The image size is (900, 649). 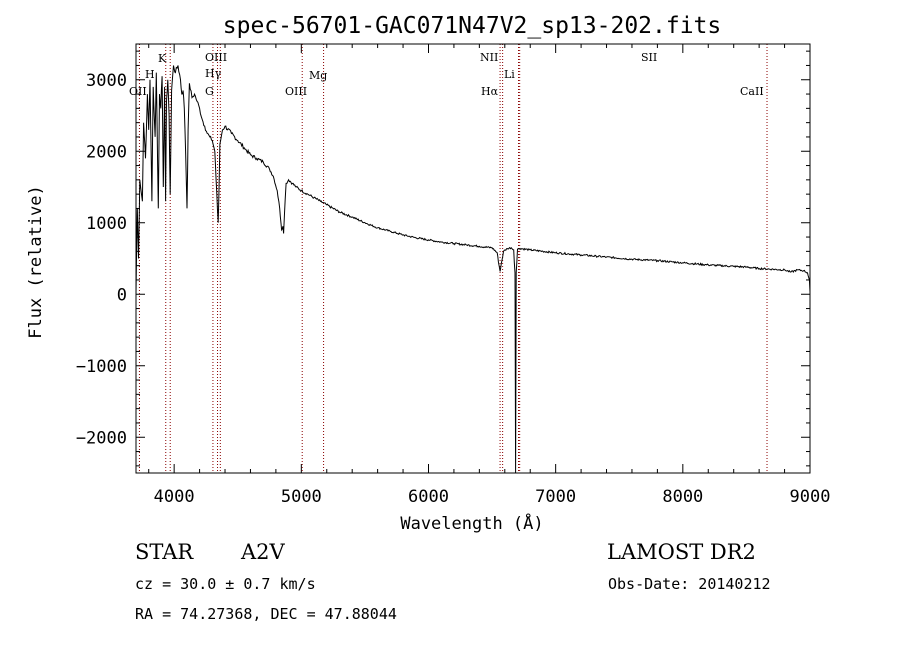 What do you see at coordinates (649, 57) in the screenshot?
I see `line-label-sii: SII` at bounding box center [649, 57].